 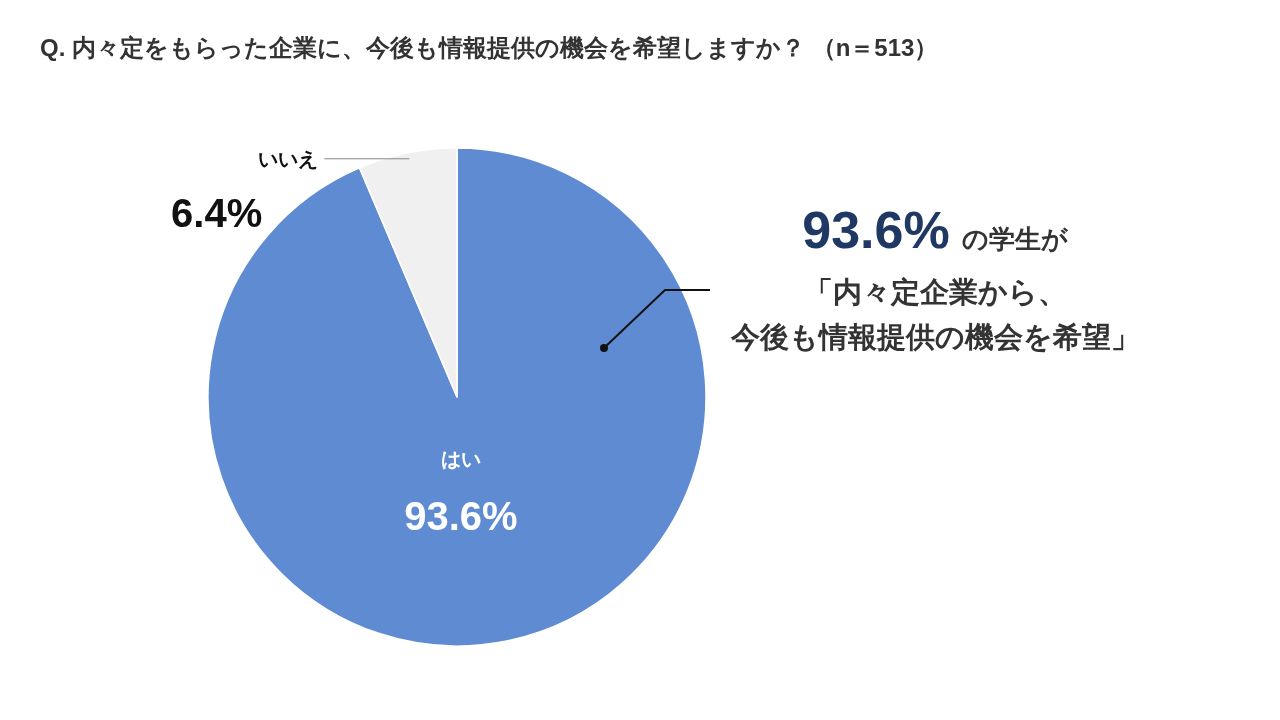 What do you see at coordinates (935, 292) in the screenshot?
I see `text: 「内々定企業から、` at bounding box center [935, 292].